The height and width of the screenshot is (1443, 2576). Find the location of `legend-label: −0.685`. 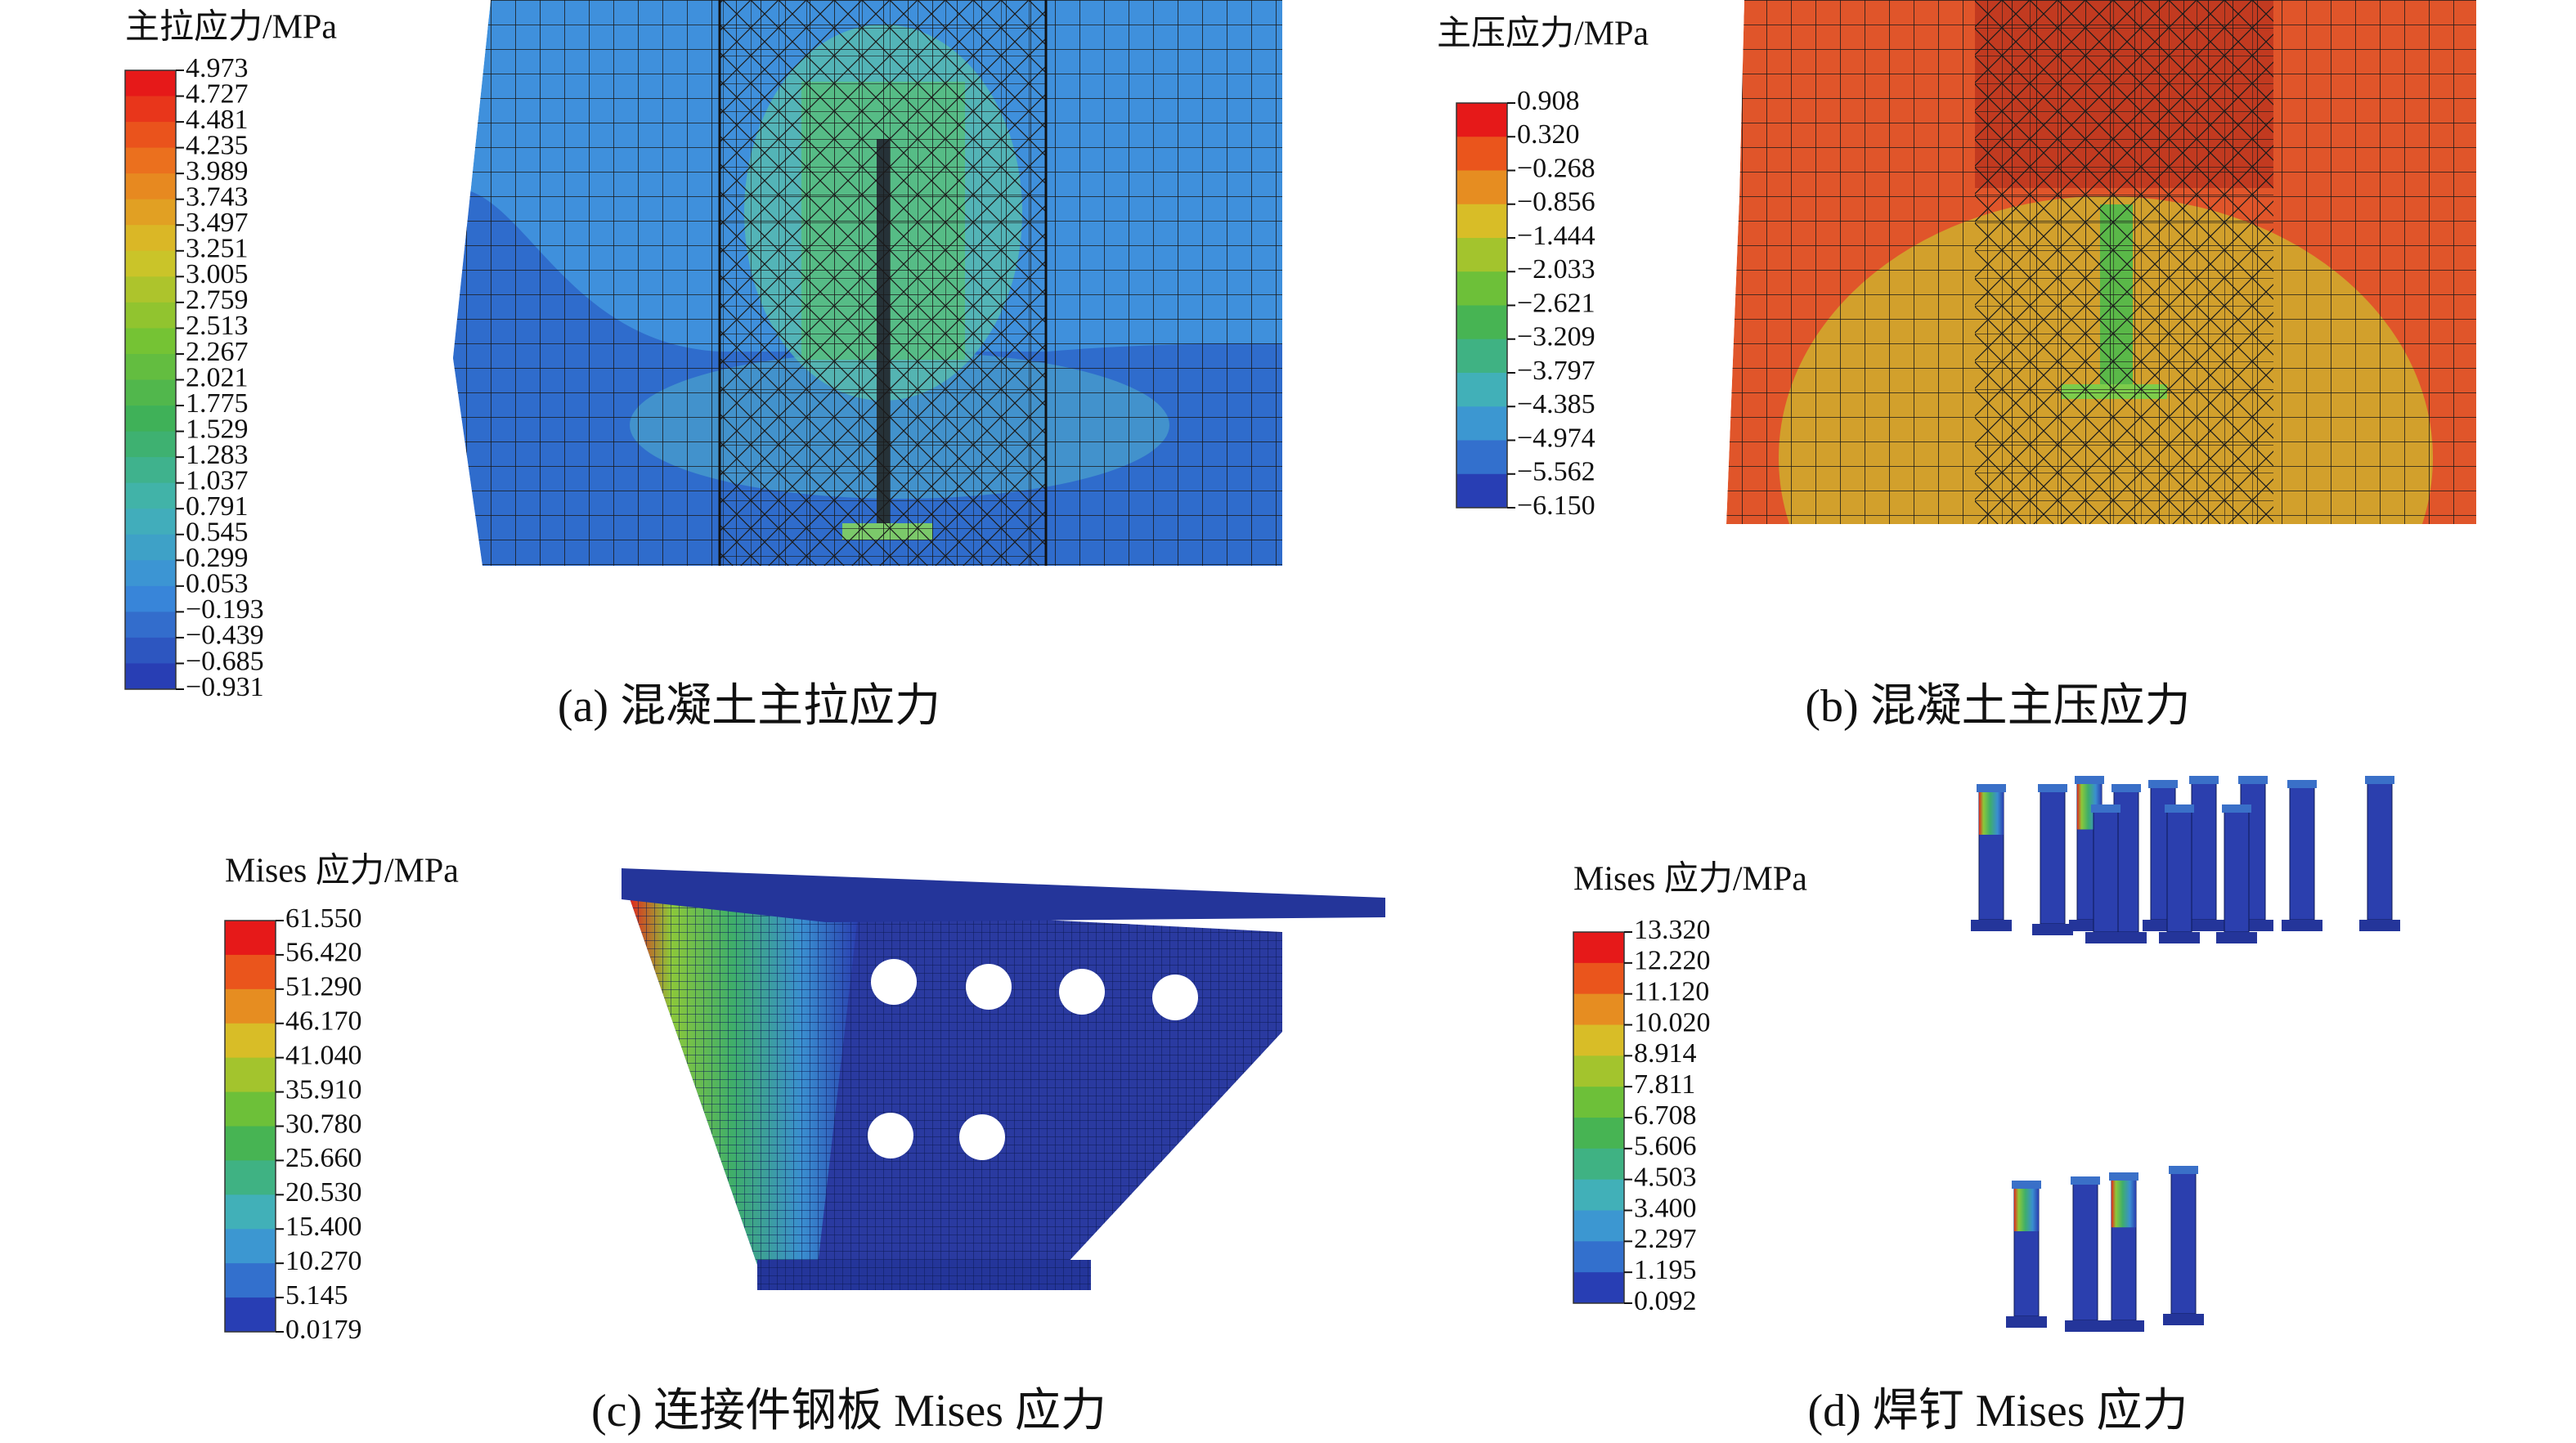

legend-label: −0.685 is located at coordinates (225, 661).